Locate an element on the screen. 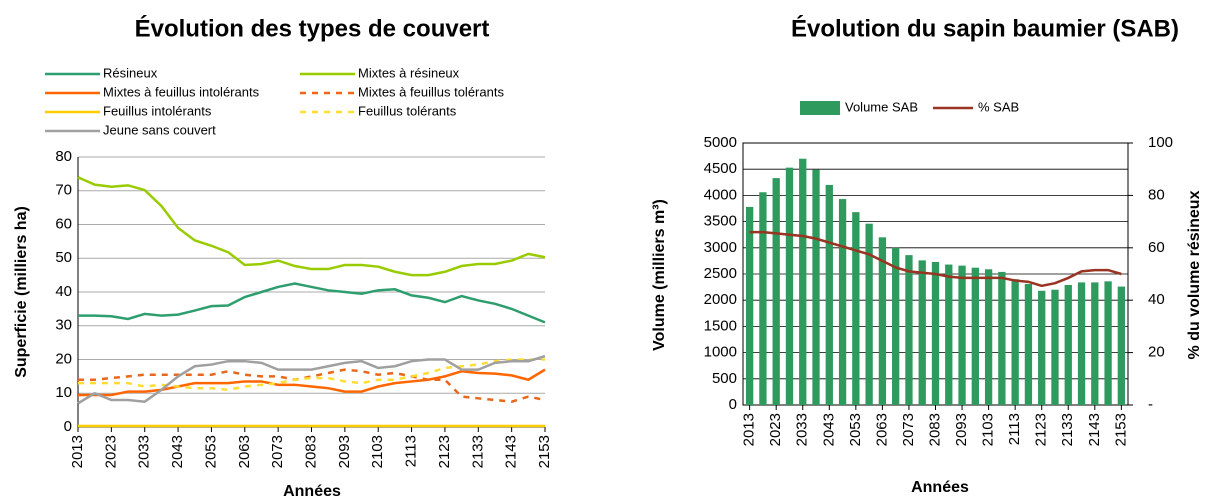 The image size is (1227, 498). y-tick-label: 80 is located at coordinates (63, 156).